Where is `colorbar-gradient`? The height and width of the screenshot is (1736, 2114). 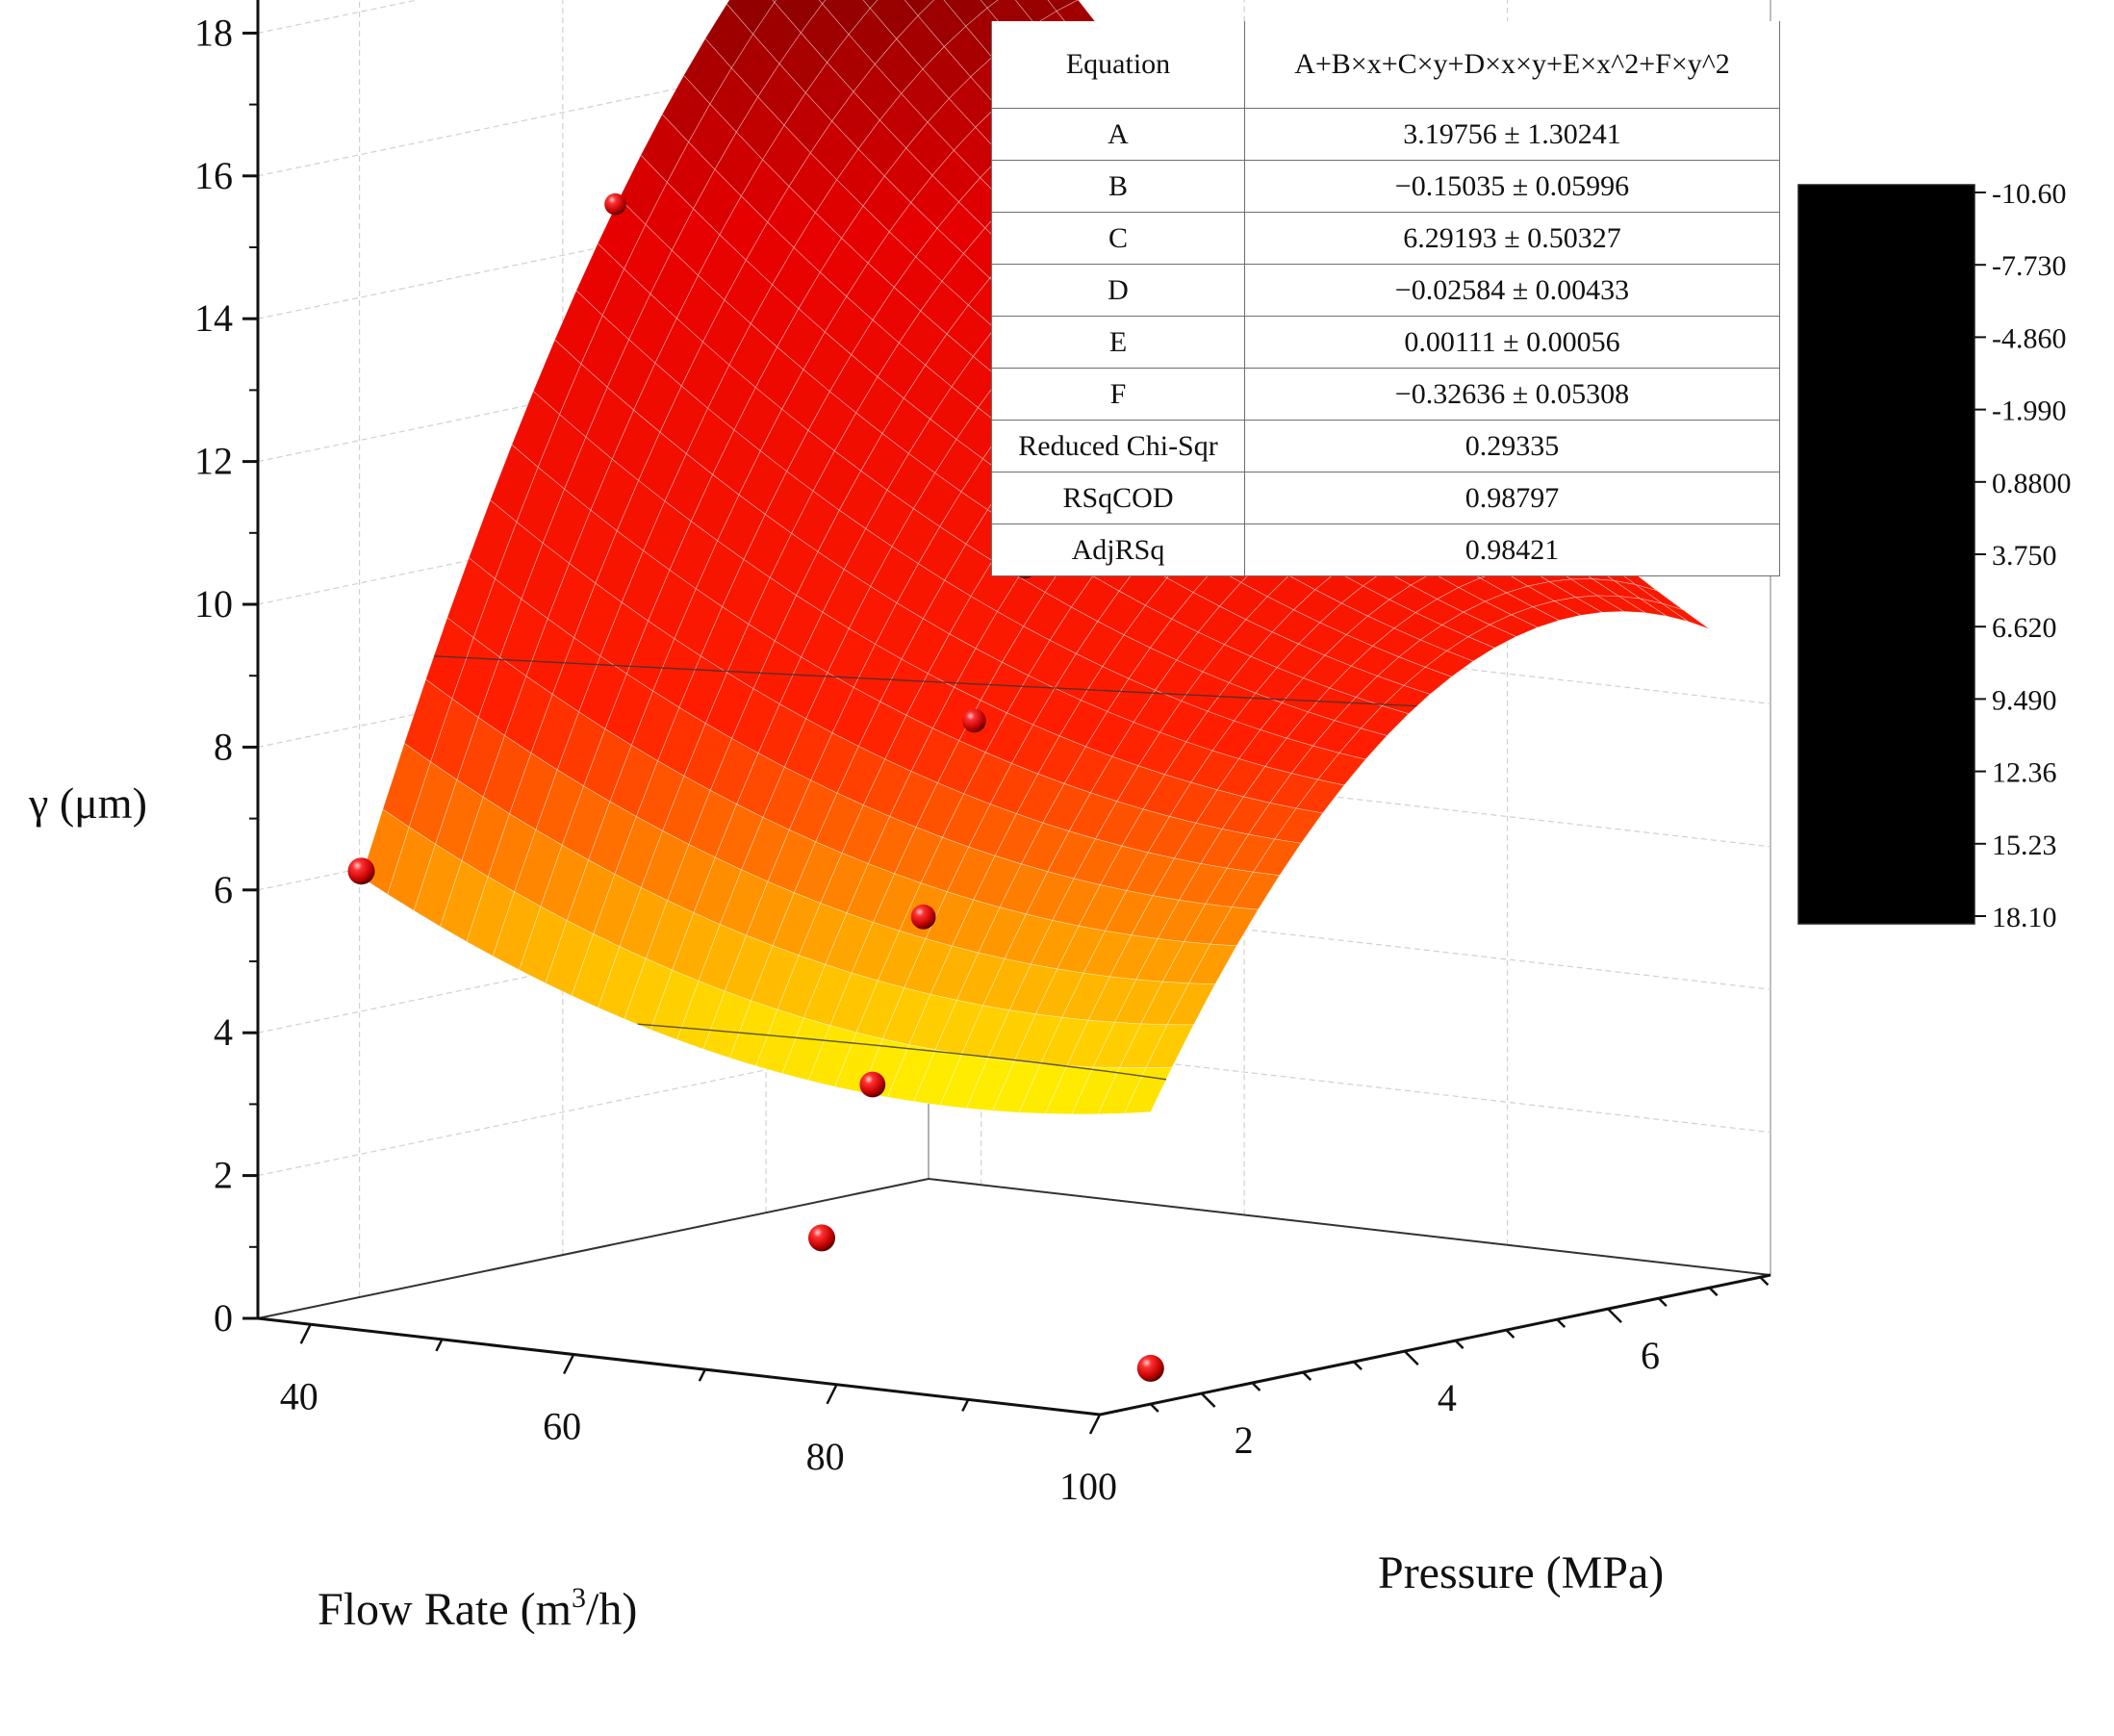
colorbar-gradient is located at coordinates (1886, 554).